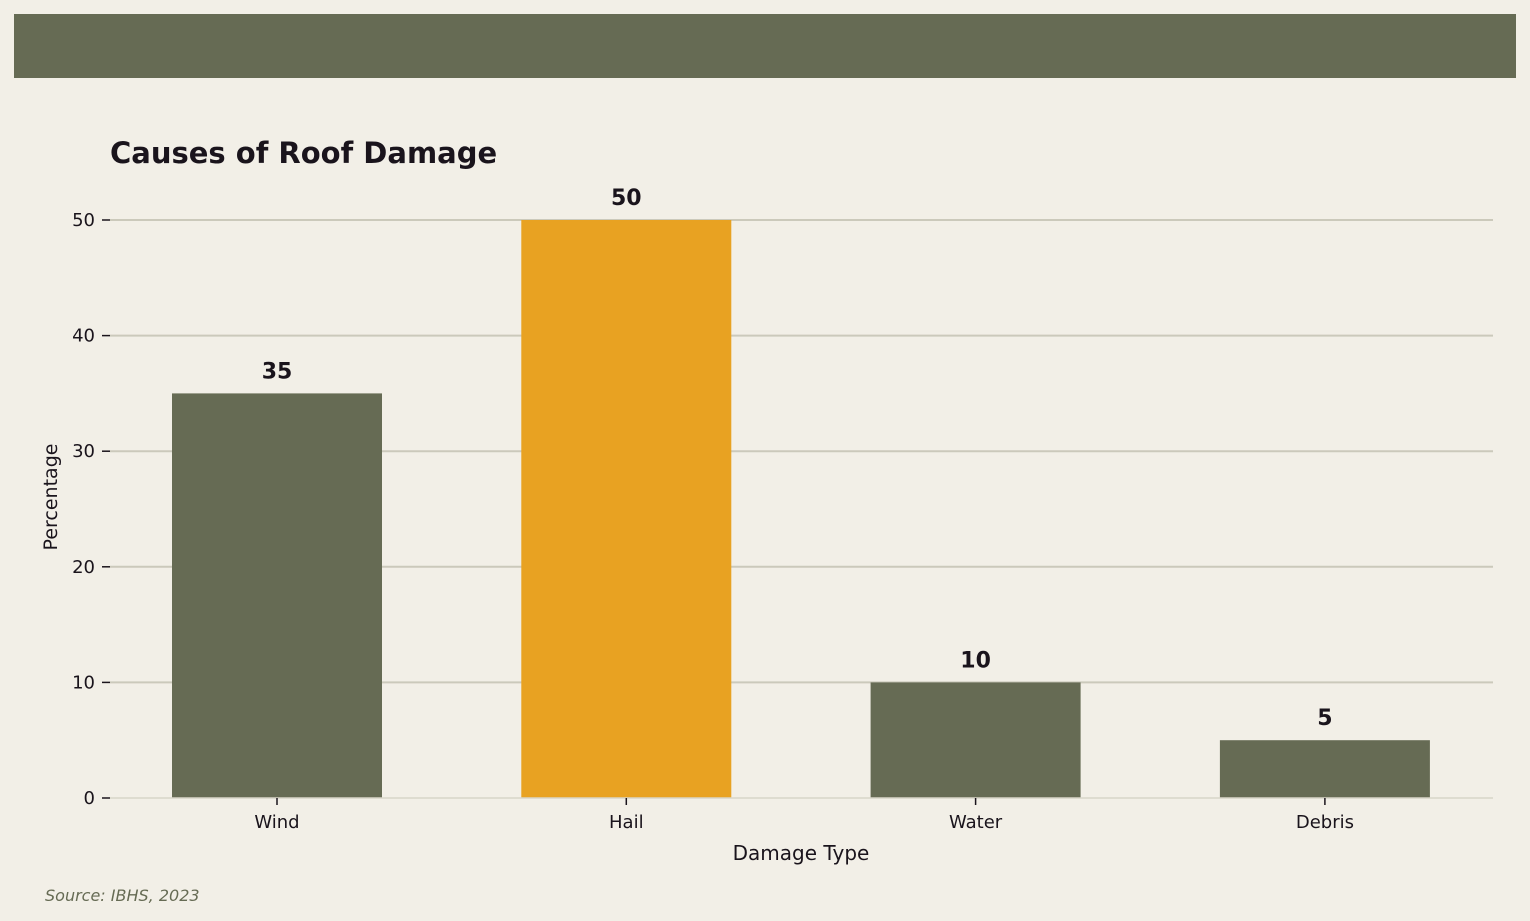 Image resolution: width=1530 pixels, height=921 pixels. I want to click on data-label-wind: 35, so click(277, 371).